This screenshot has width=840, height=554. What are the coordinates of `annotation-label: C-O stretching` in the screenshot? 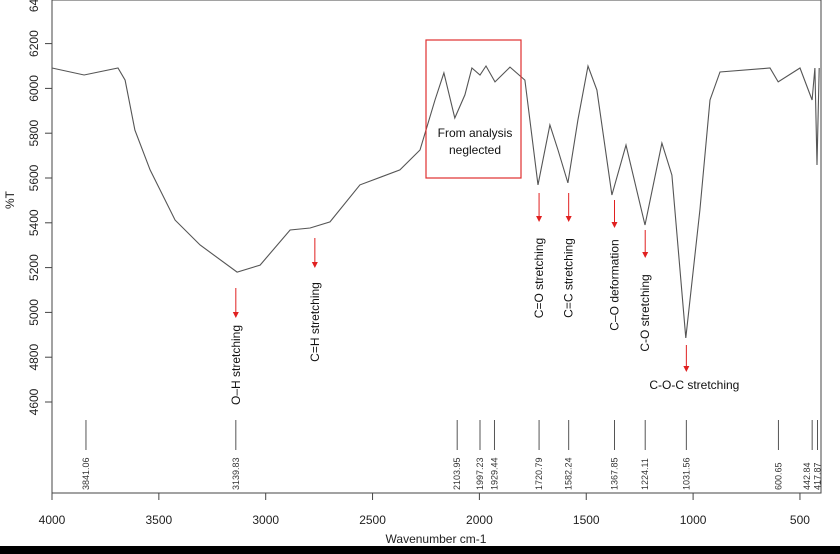 It's located at (645, 312).